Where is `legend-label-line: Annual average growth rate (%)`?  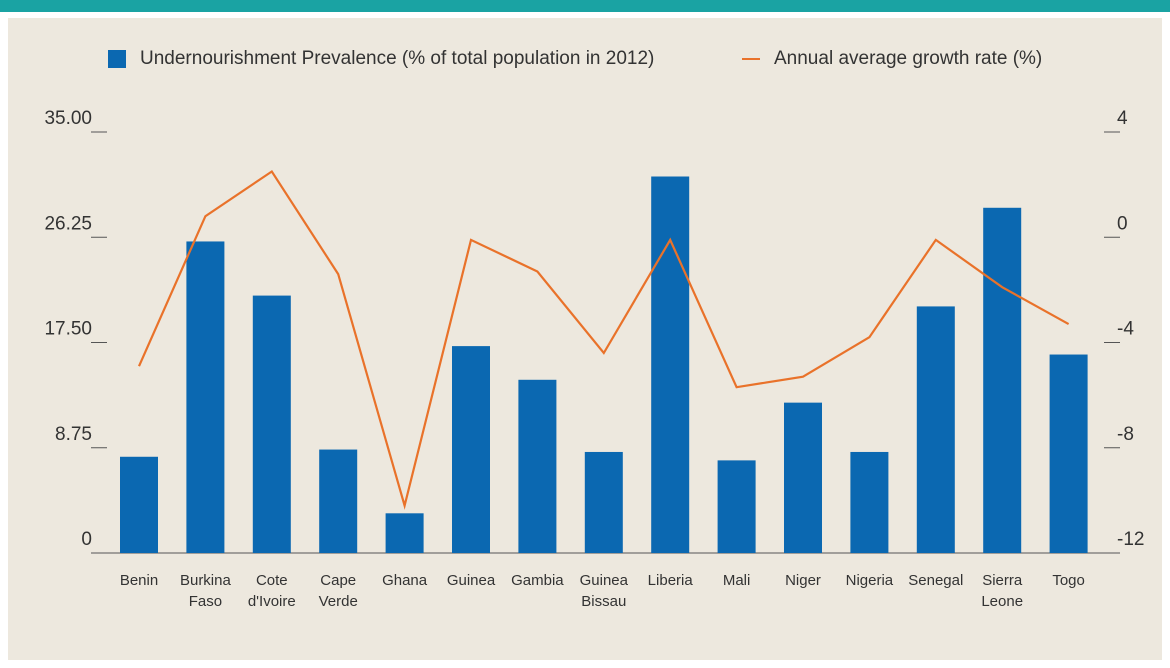
legend-label-line: Annual average growth rate (%) is located at coordinates (908, 58).